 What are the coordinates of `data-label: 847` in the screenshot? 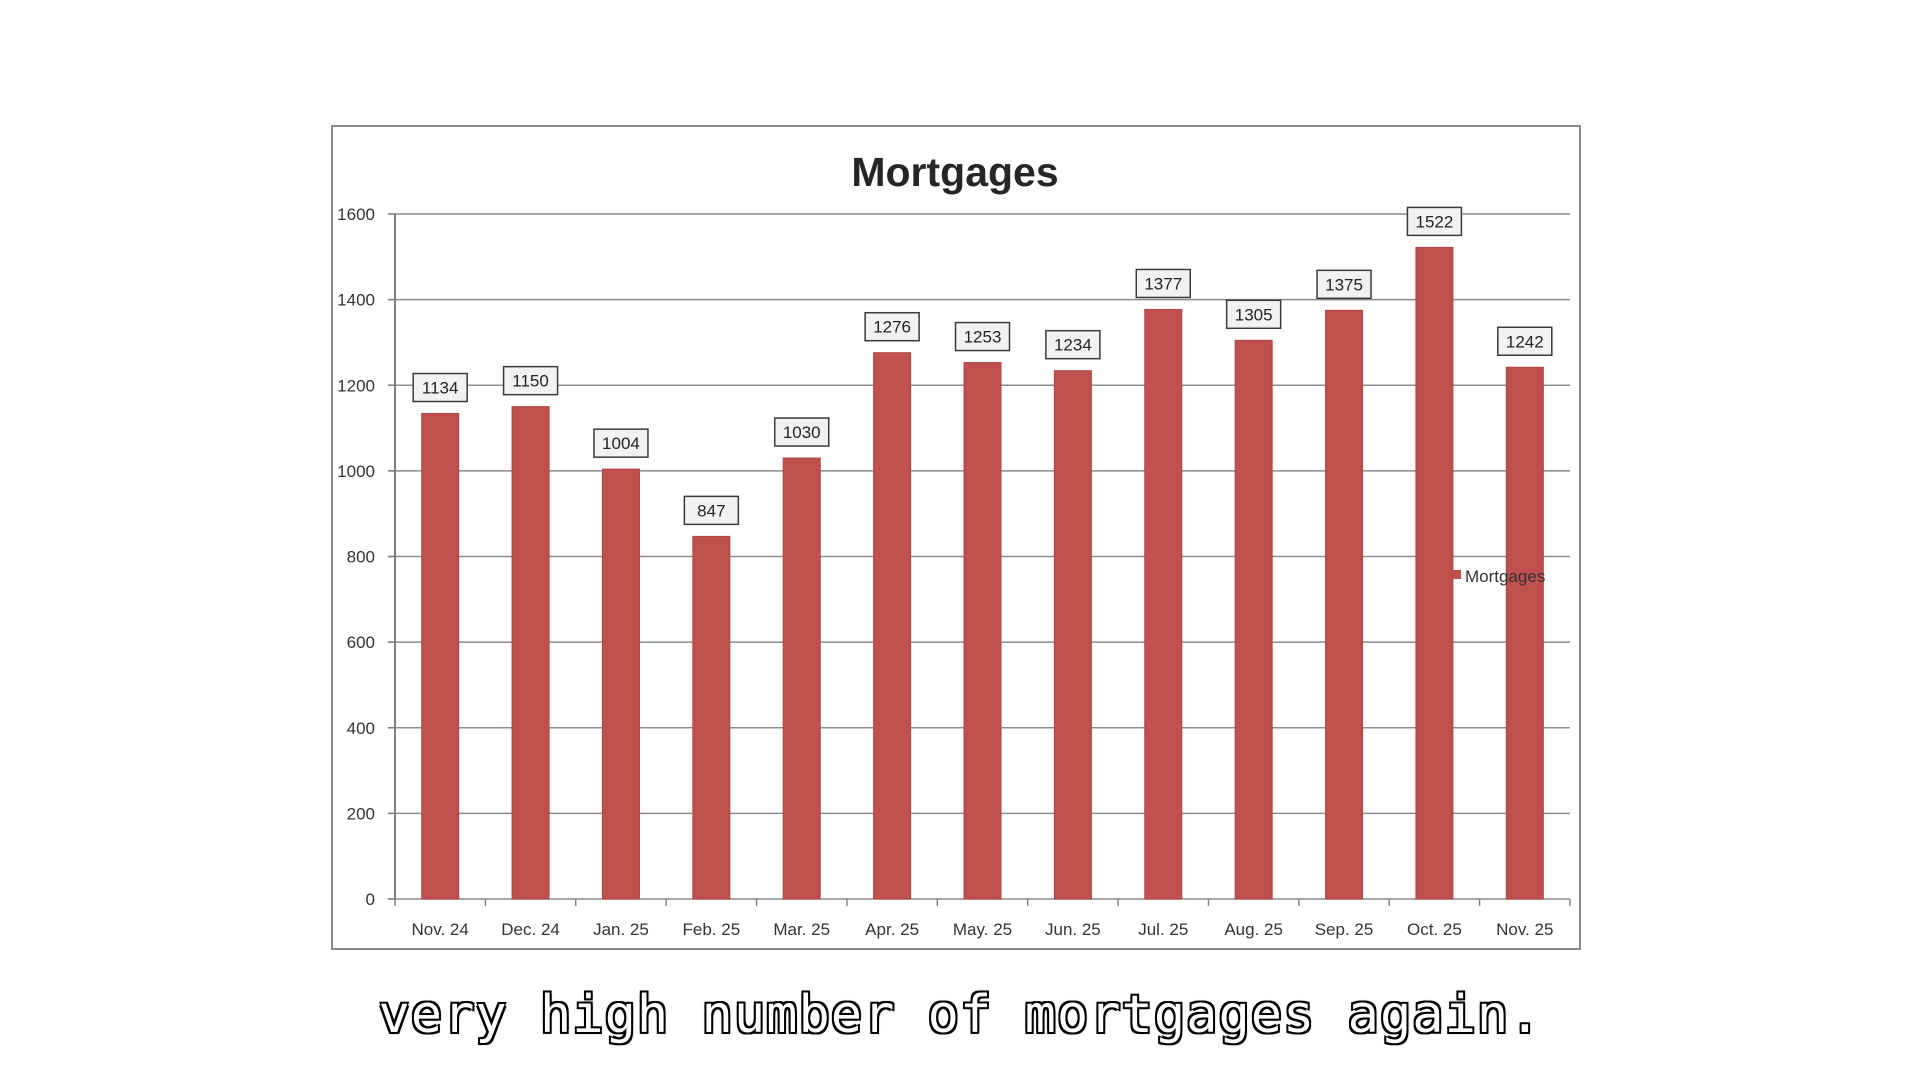 It's located at (711, 510).